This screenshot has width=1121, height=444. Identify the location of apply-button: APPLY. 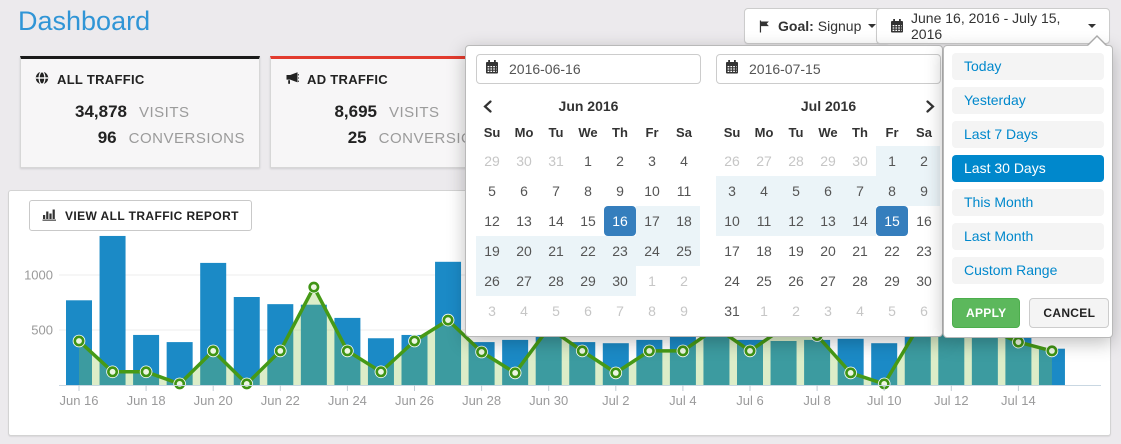
(986, 313).